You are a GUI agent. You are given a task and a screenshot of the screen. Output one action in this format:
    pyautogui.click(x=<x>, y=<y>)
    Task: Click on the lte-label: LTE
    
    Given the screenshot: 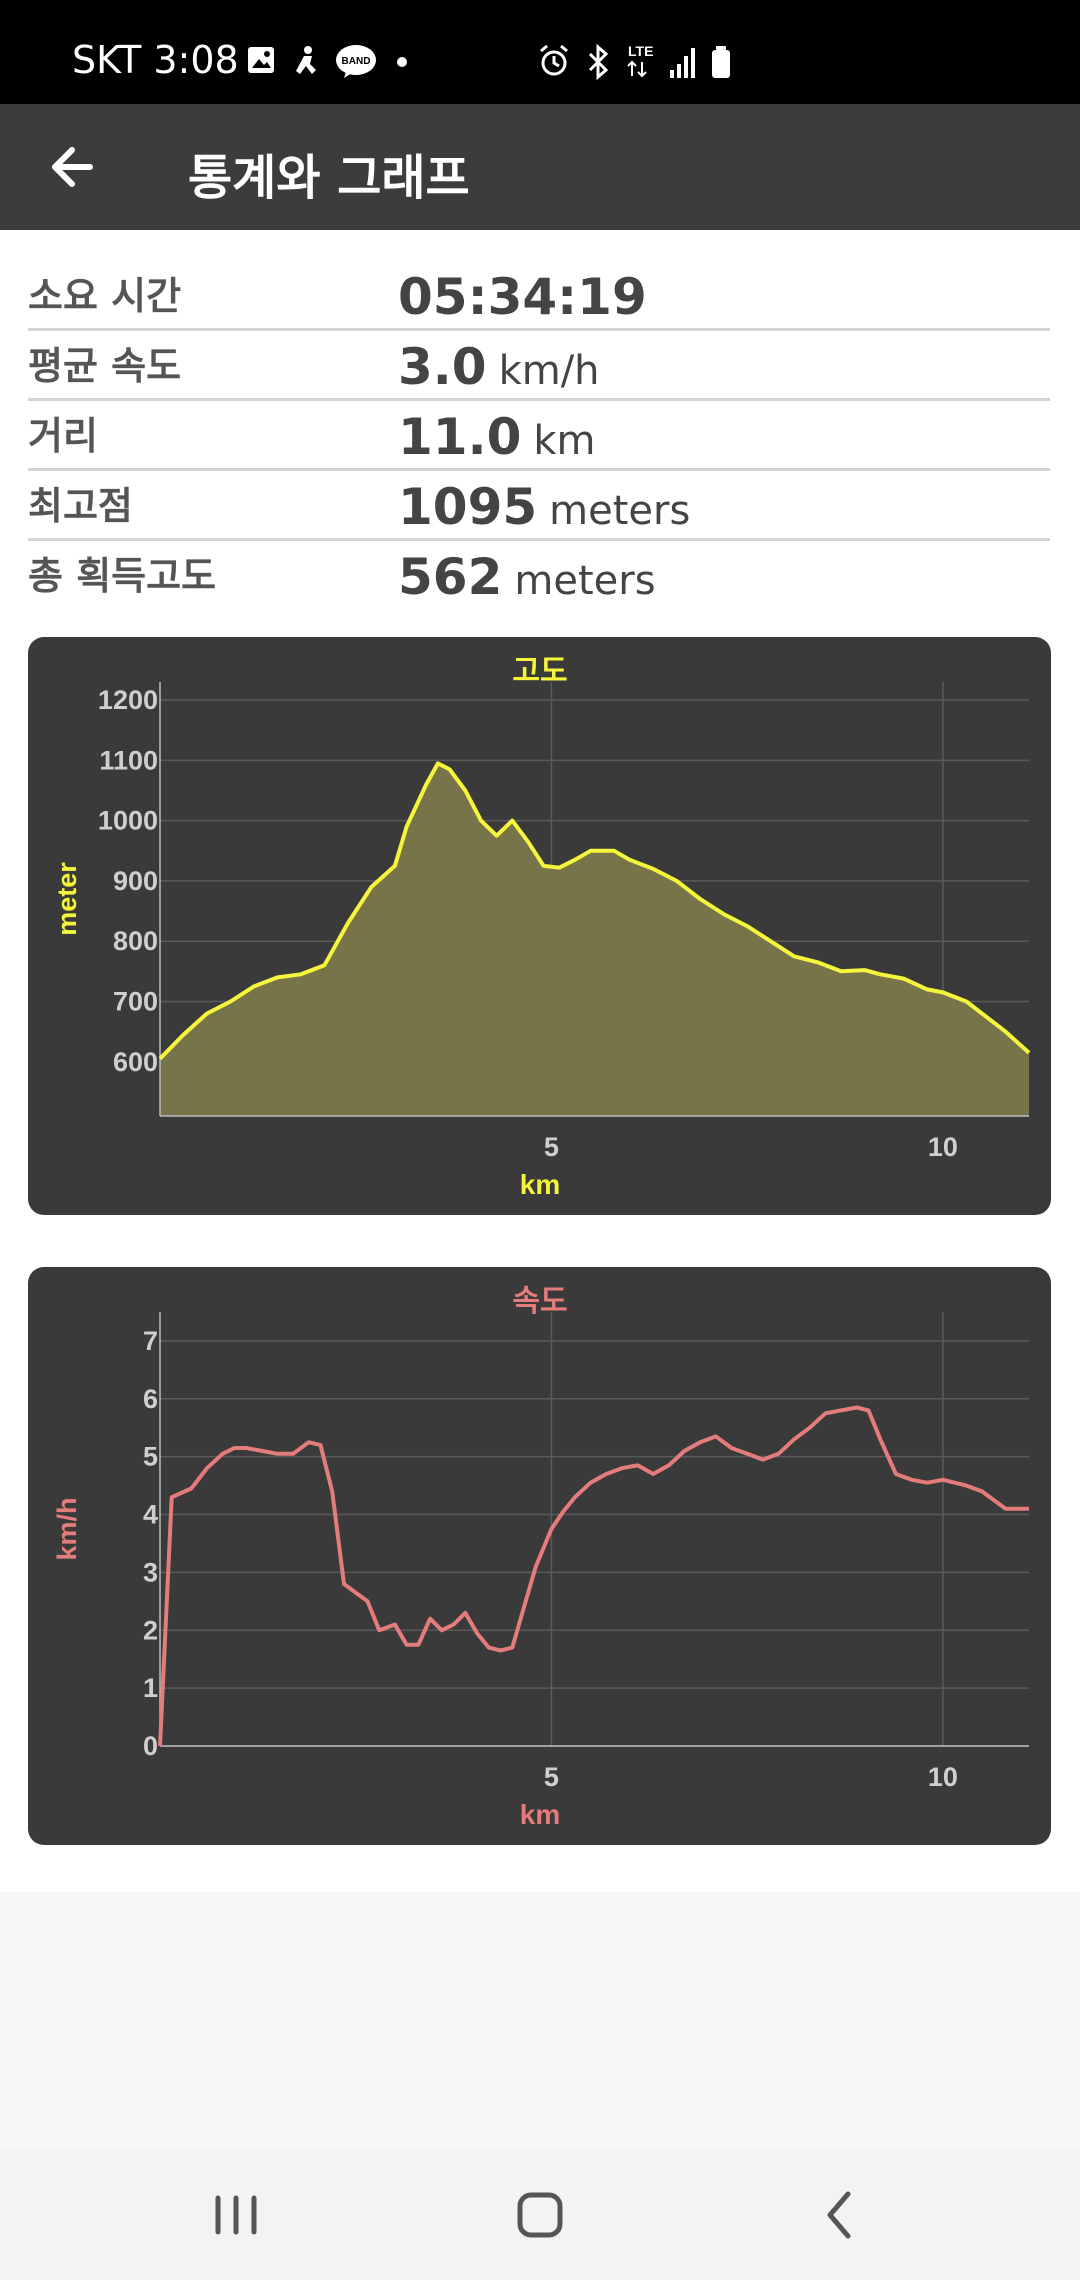 What is the action you would take?
    pyautogui.click(x=640, y=51)
    